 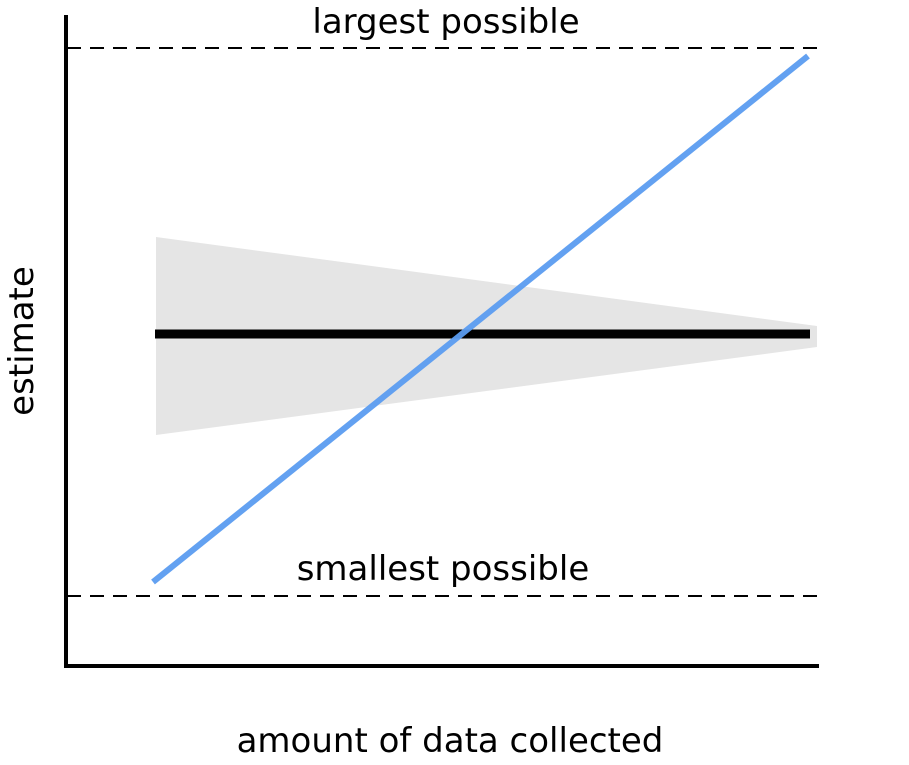 I want to click on x-axis-label: amount of data collected, so click(x=450, y=741).